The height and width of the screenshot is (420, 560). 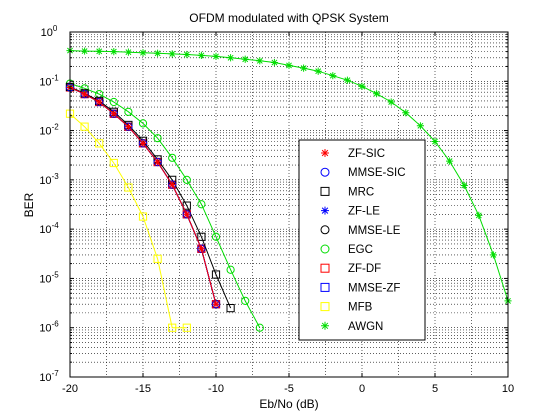 I want to click on legend-label: AWGN, so click(x=365, y=327).